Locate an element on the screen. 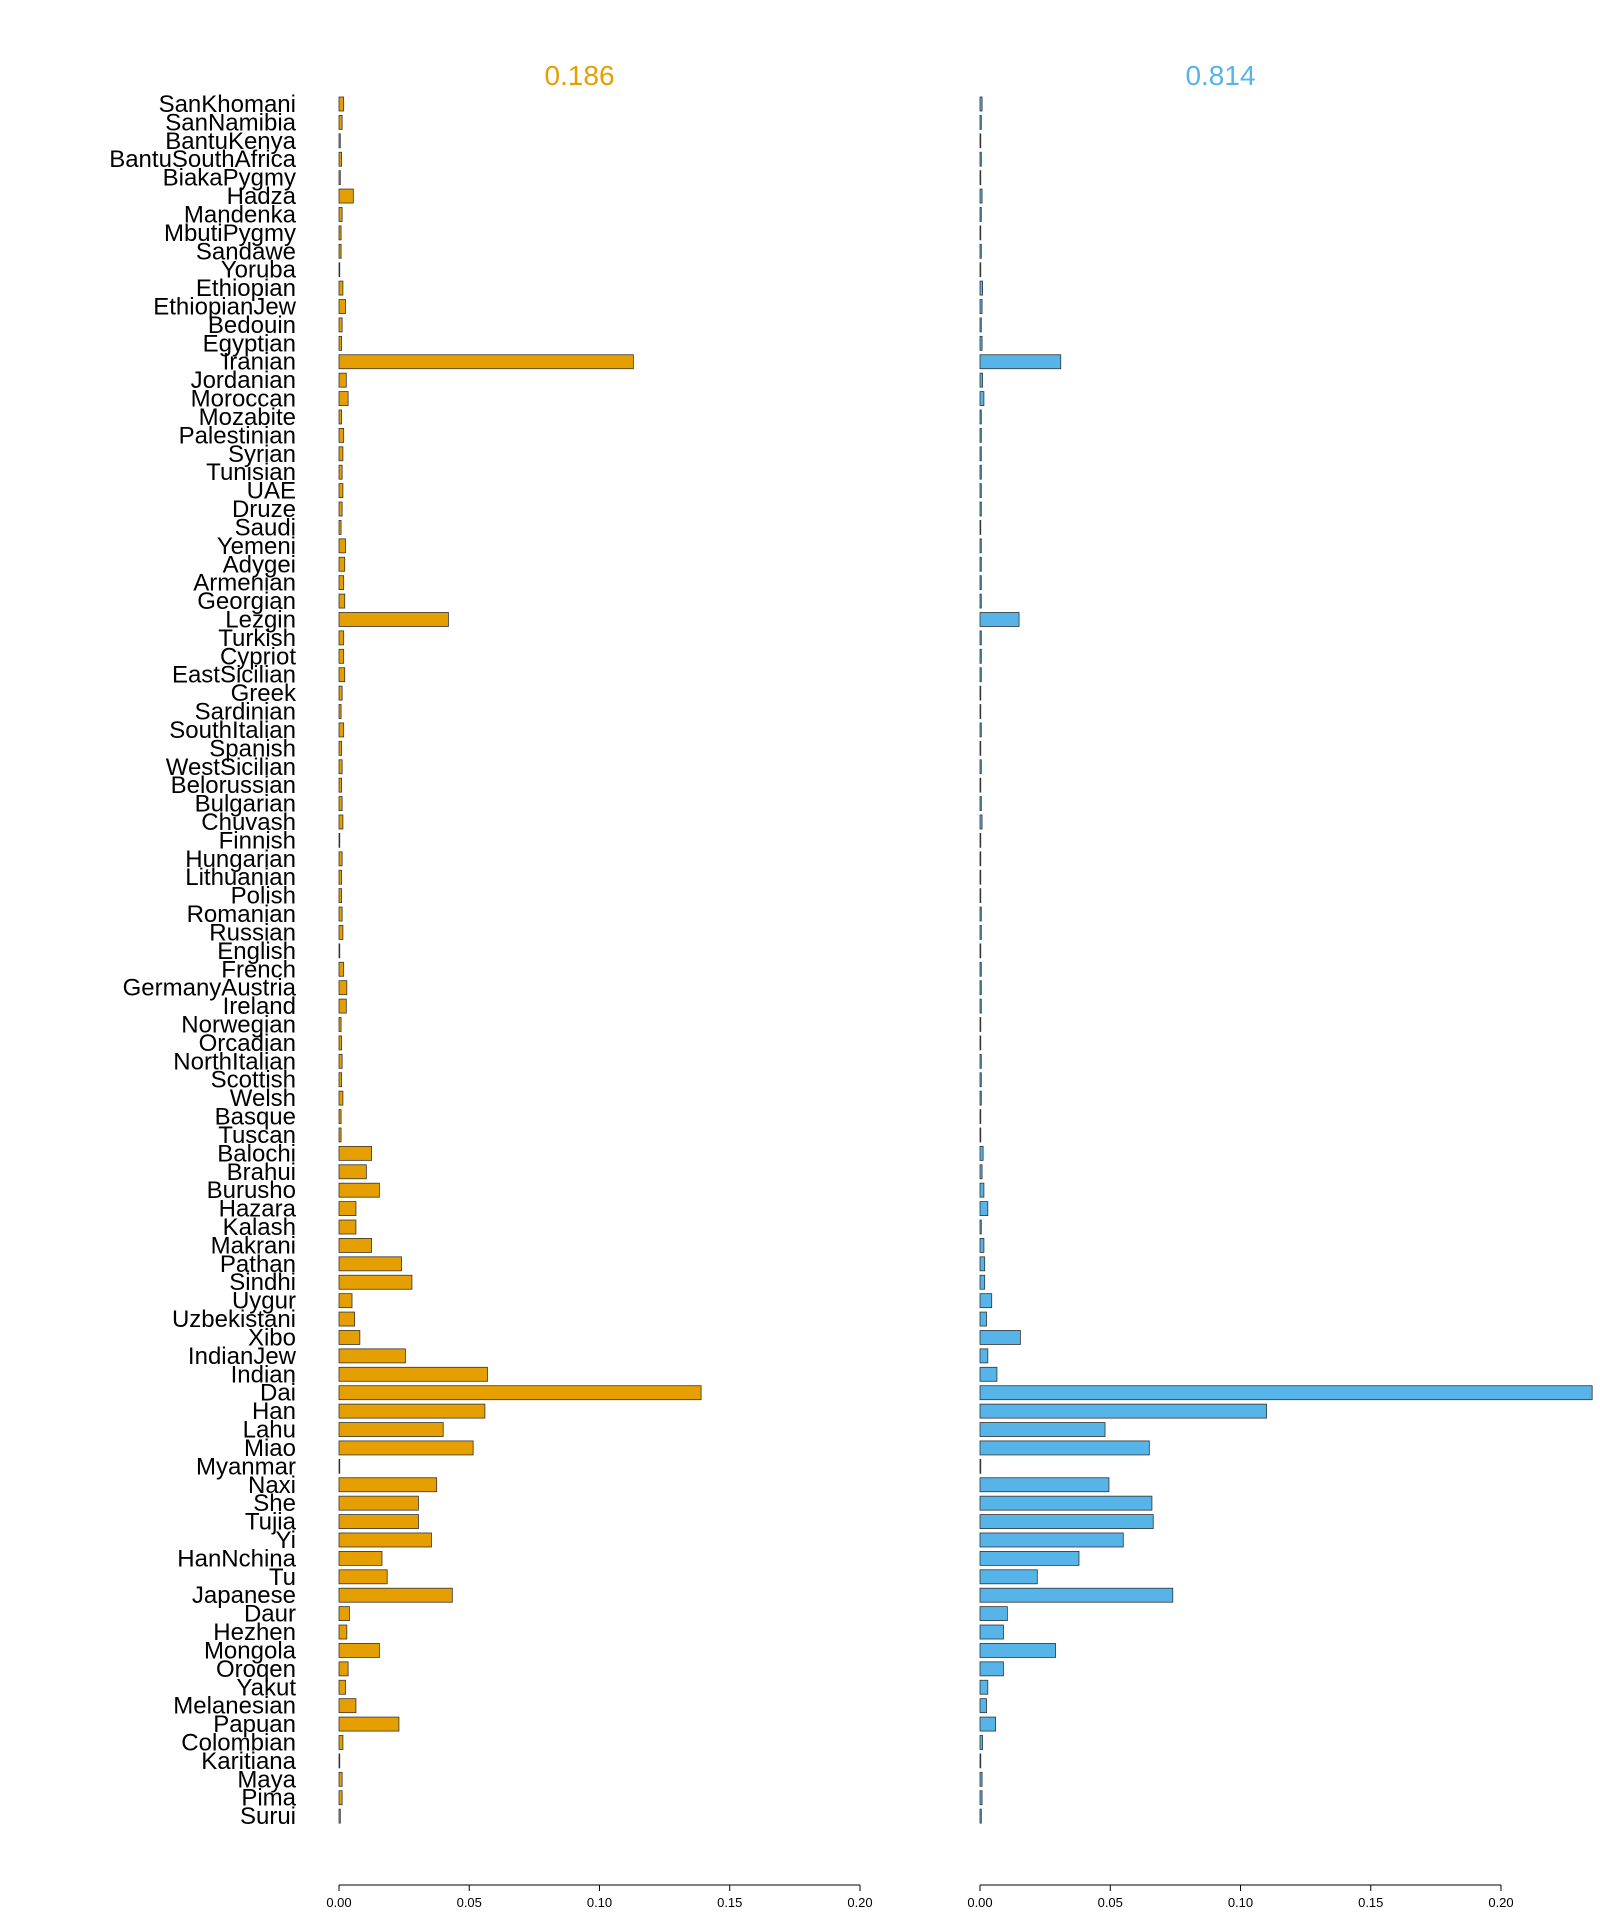 This screenshot has height=1920, width=1600. x-tick-label: 0.15 is located at coordinates (1370, 1902).